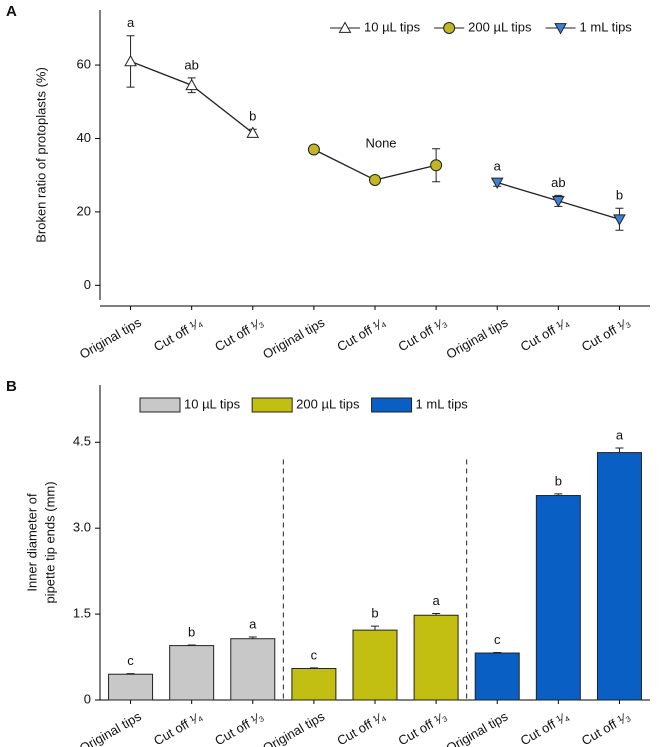 This screenshot has height=747, width=660. What do you see at coordinates (40, 155) in the screenshot?
I see `y-axis-label: Broken ratio of protoplasts (%)` at bounding box center [40, 155].